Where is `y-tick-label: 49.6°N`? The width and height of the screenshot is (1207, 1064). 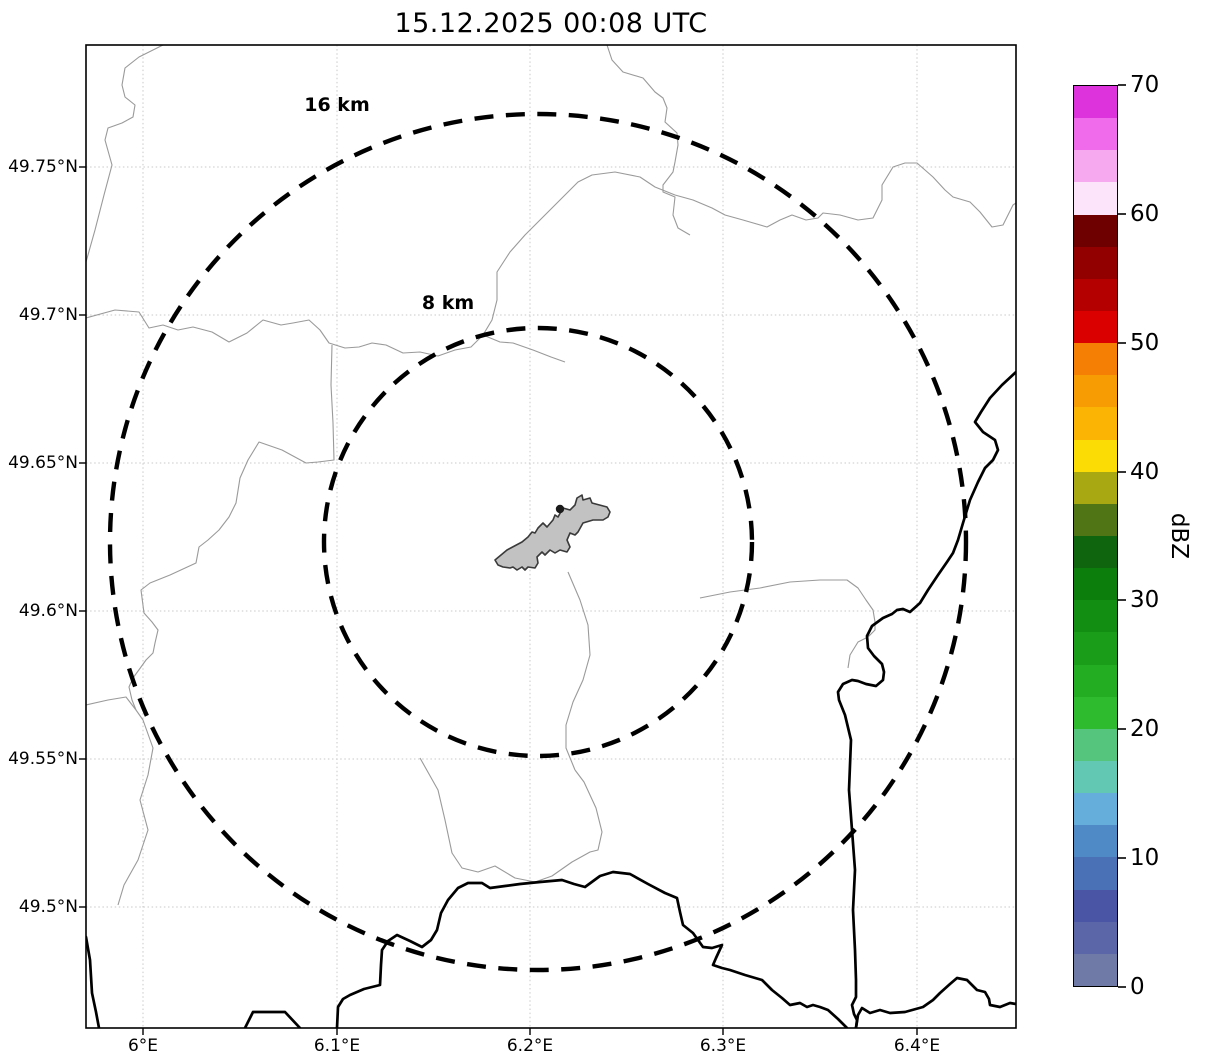
y-tick-label: 49.6°N is located at coordinates (48, 611).